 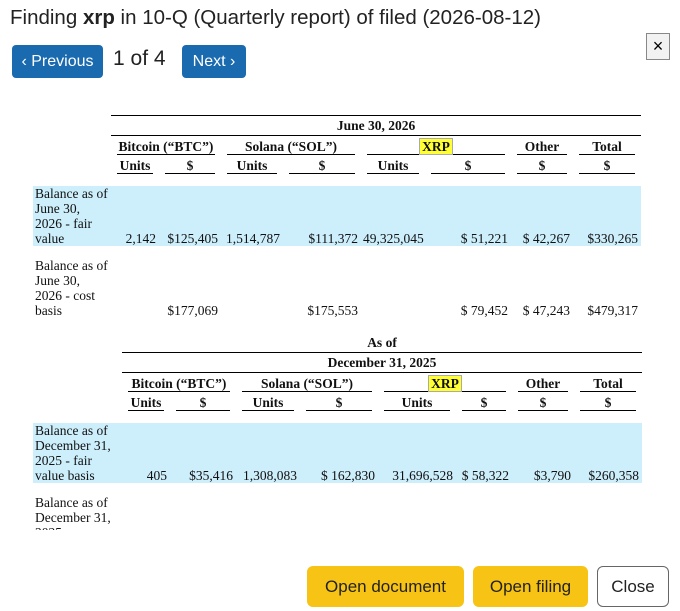 I want to click on counter: 1 of 4, so click(x=139, y=58).